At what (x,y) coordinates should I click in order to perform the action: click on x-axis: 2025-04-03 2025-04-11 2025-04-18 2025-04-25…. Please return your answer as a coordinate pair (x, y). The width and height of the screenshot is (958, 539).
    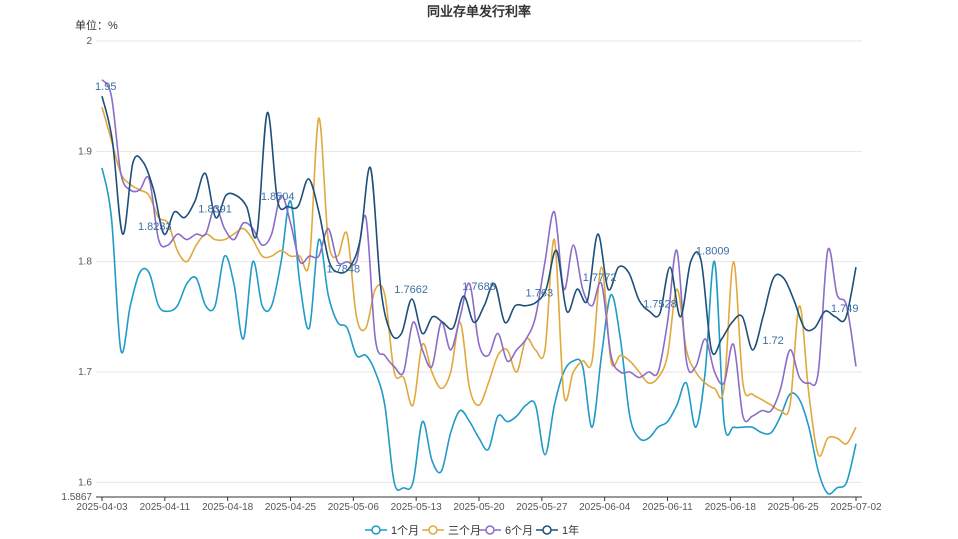
    Looking at the image, I should click on (479, 505).